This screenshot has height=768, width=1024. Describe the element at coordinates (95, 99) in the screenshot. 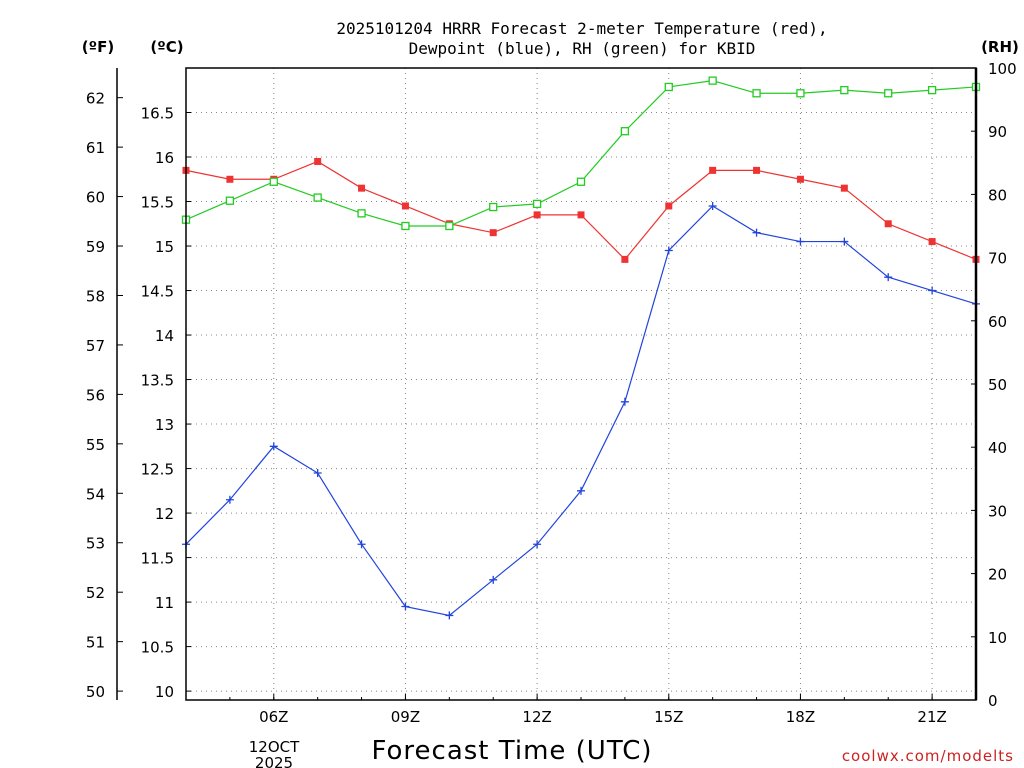

I see `fahrenheit-tick-label: 62` at that location.